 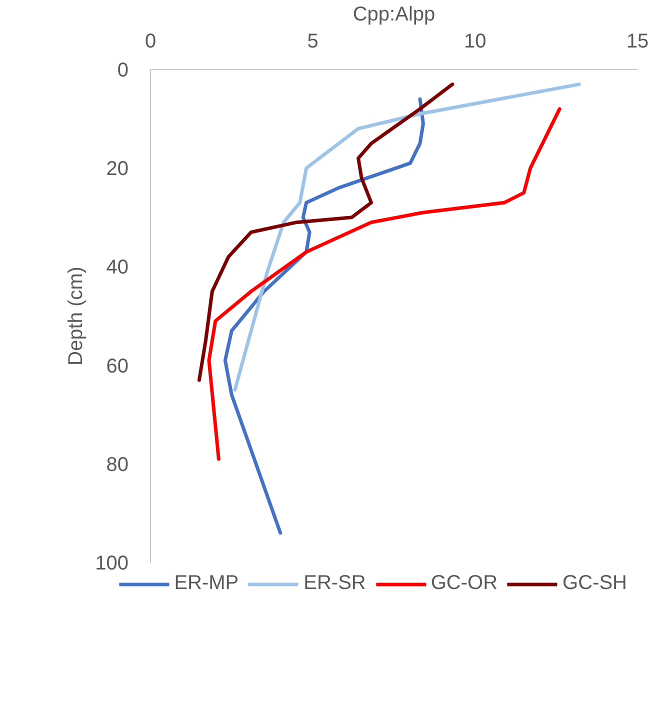 I want to click on x-tick-label: 15, so click(x=637, y=41).